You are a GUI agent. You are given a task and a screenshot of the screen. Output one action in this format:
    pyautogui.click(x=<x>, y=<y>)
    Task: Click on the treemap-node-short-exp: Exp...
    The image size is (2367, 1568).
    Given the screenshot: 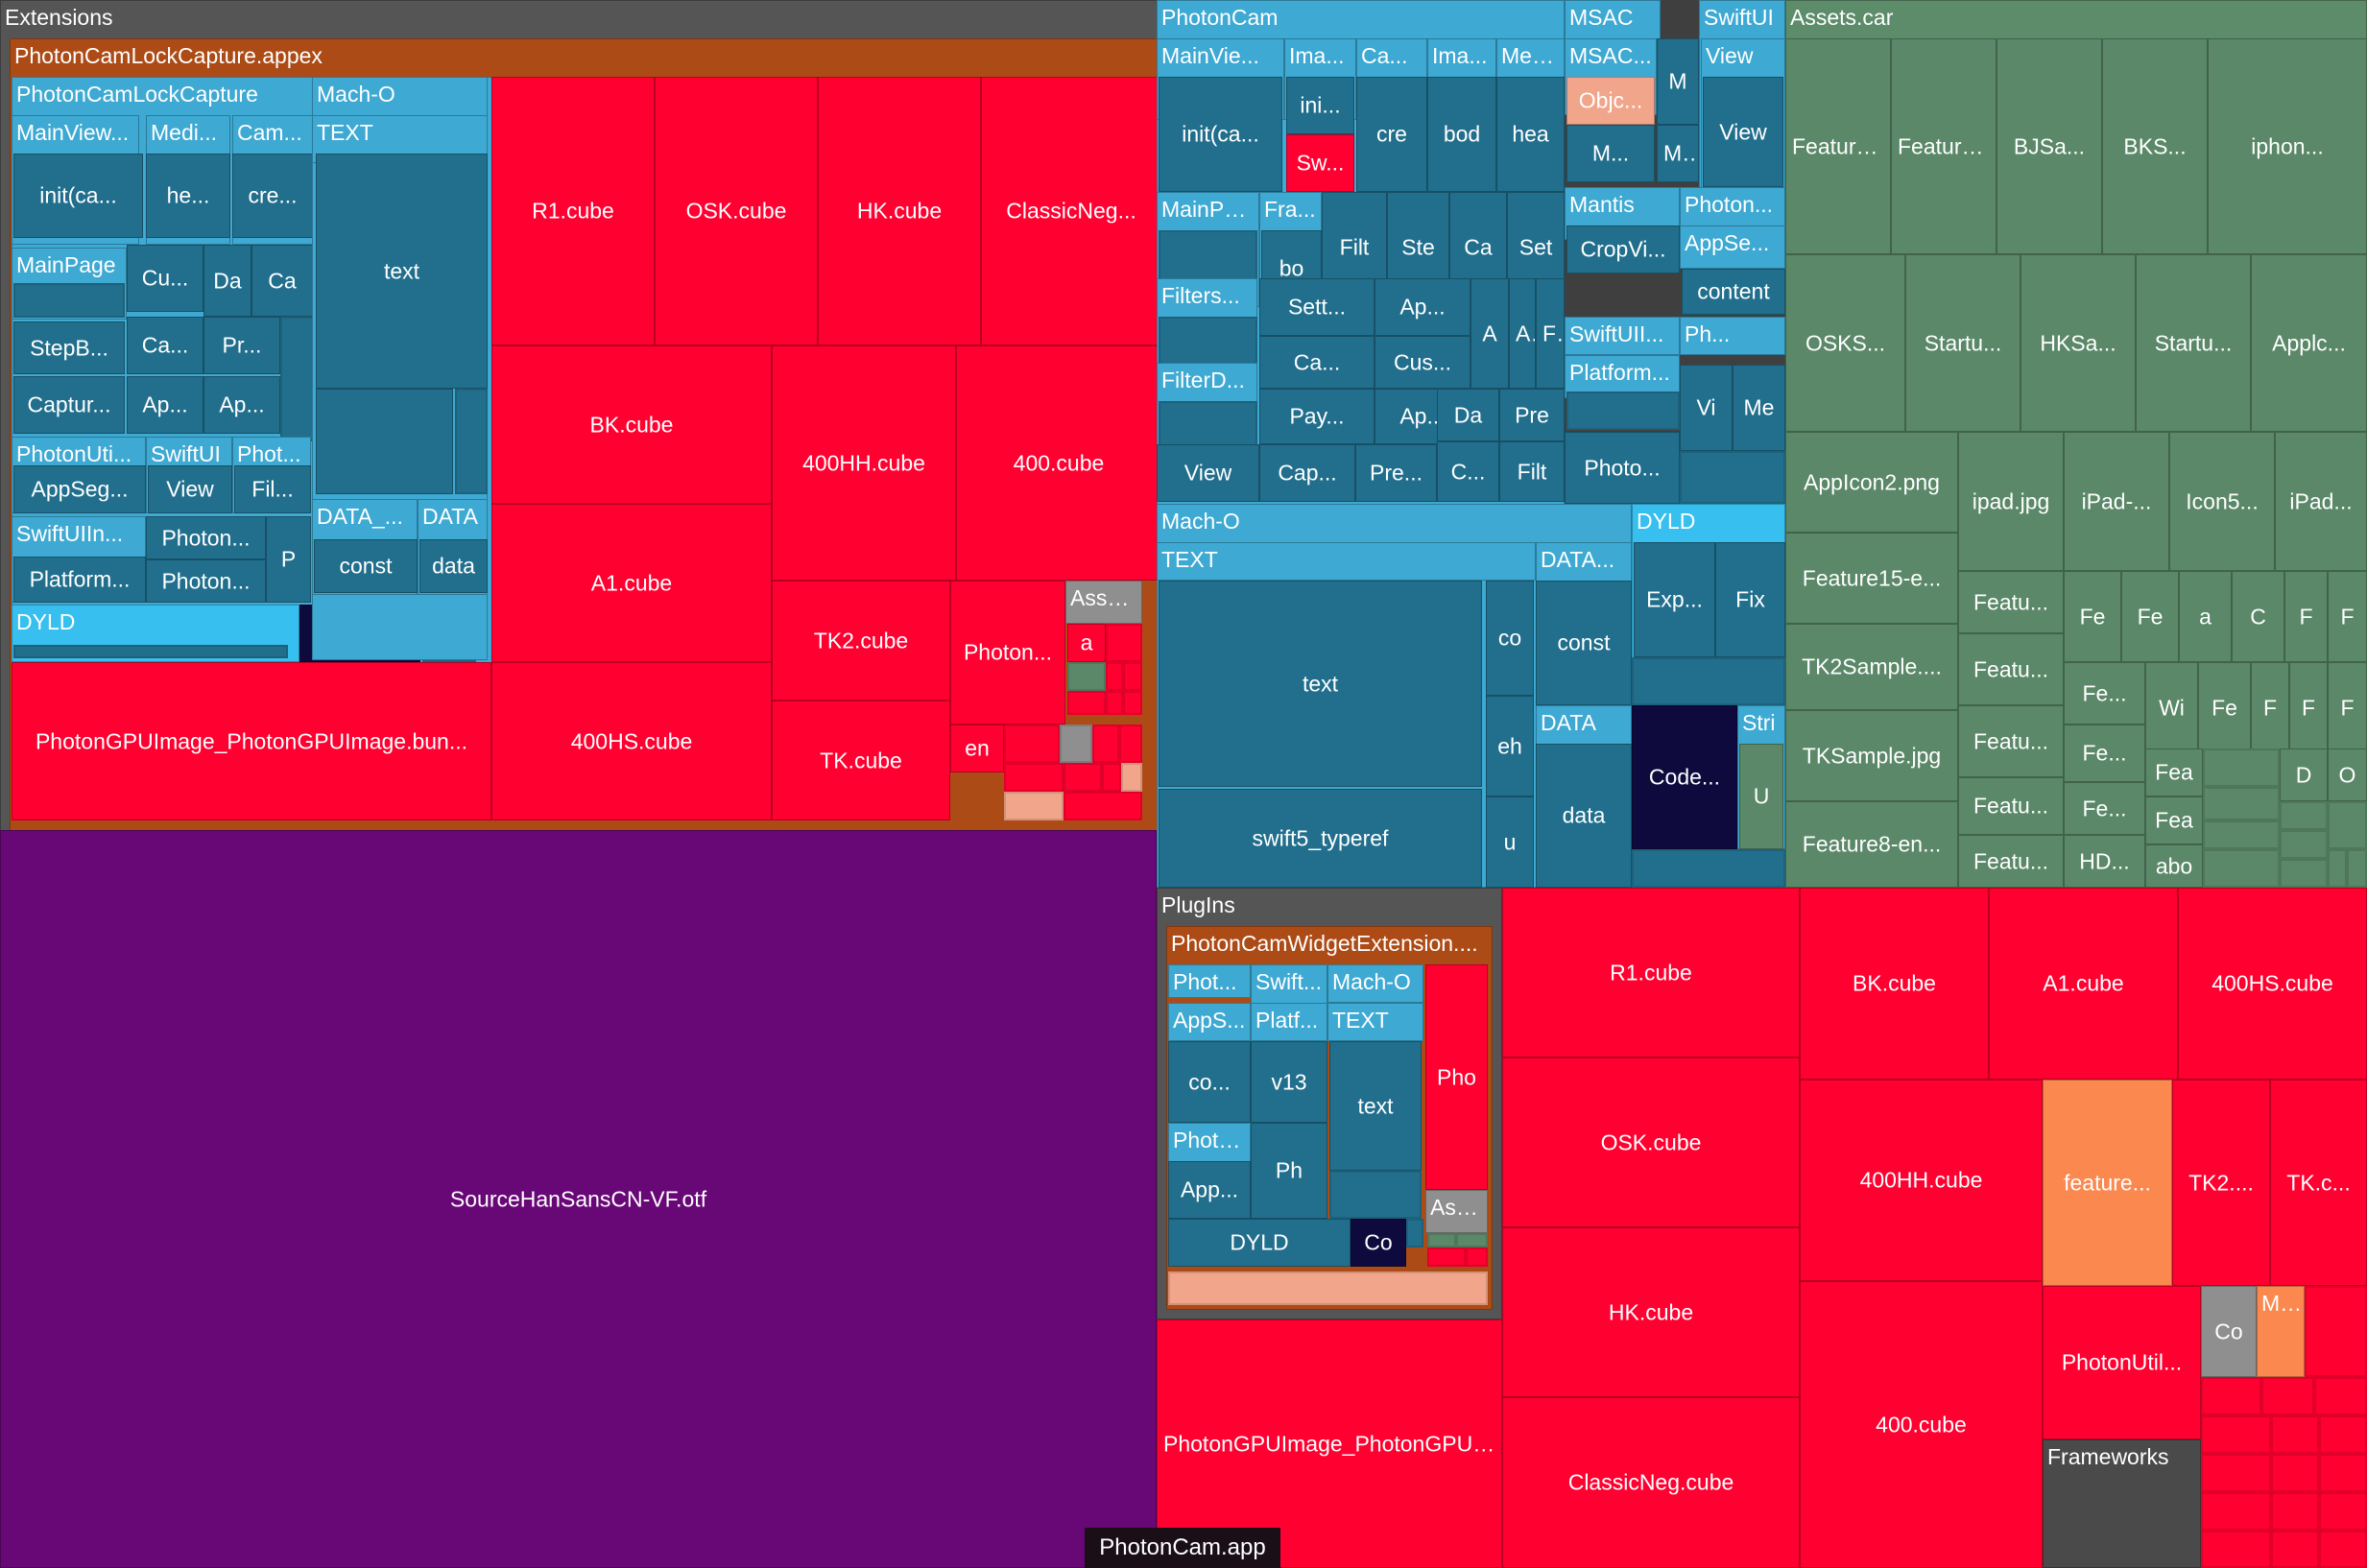 What is the action you would take?
    pyautogui.click(x=1674, y=599)
    